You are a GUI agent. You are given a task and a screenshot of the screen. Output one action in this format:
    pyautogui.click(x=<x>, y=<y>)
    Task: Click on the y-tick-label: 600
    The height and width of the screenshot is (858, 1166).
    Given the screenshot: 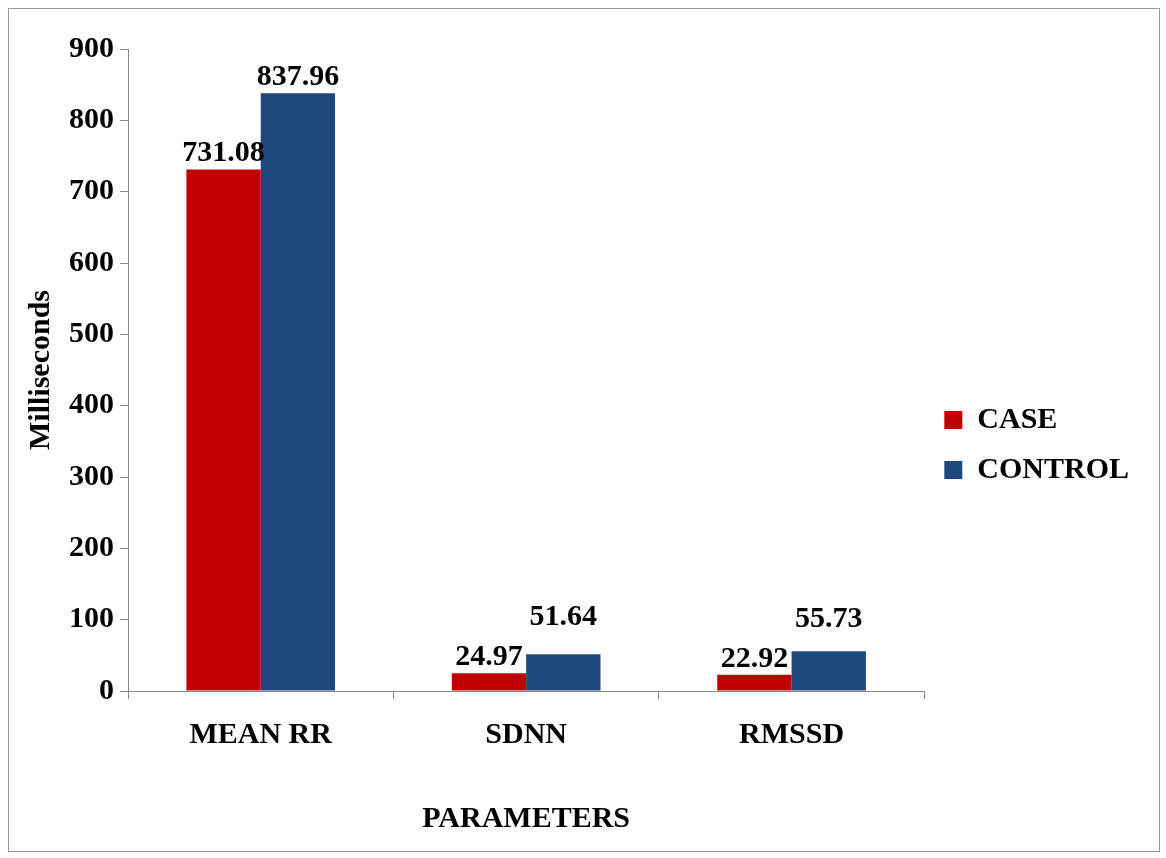 What is the action you would take?
    pyautogui.click(x=91, y=260)
    